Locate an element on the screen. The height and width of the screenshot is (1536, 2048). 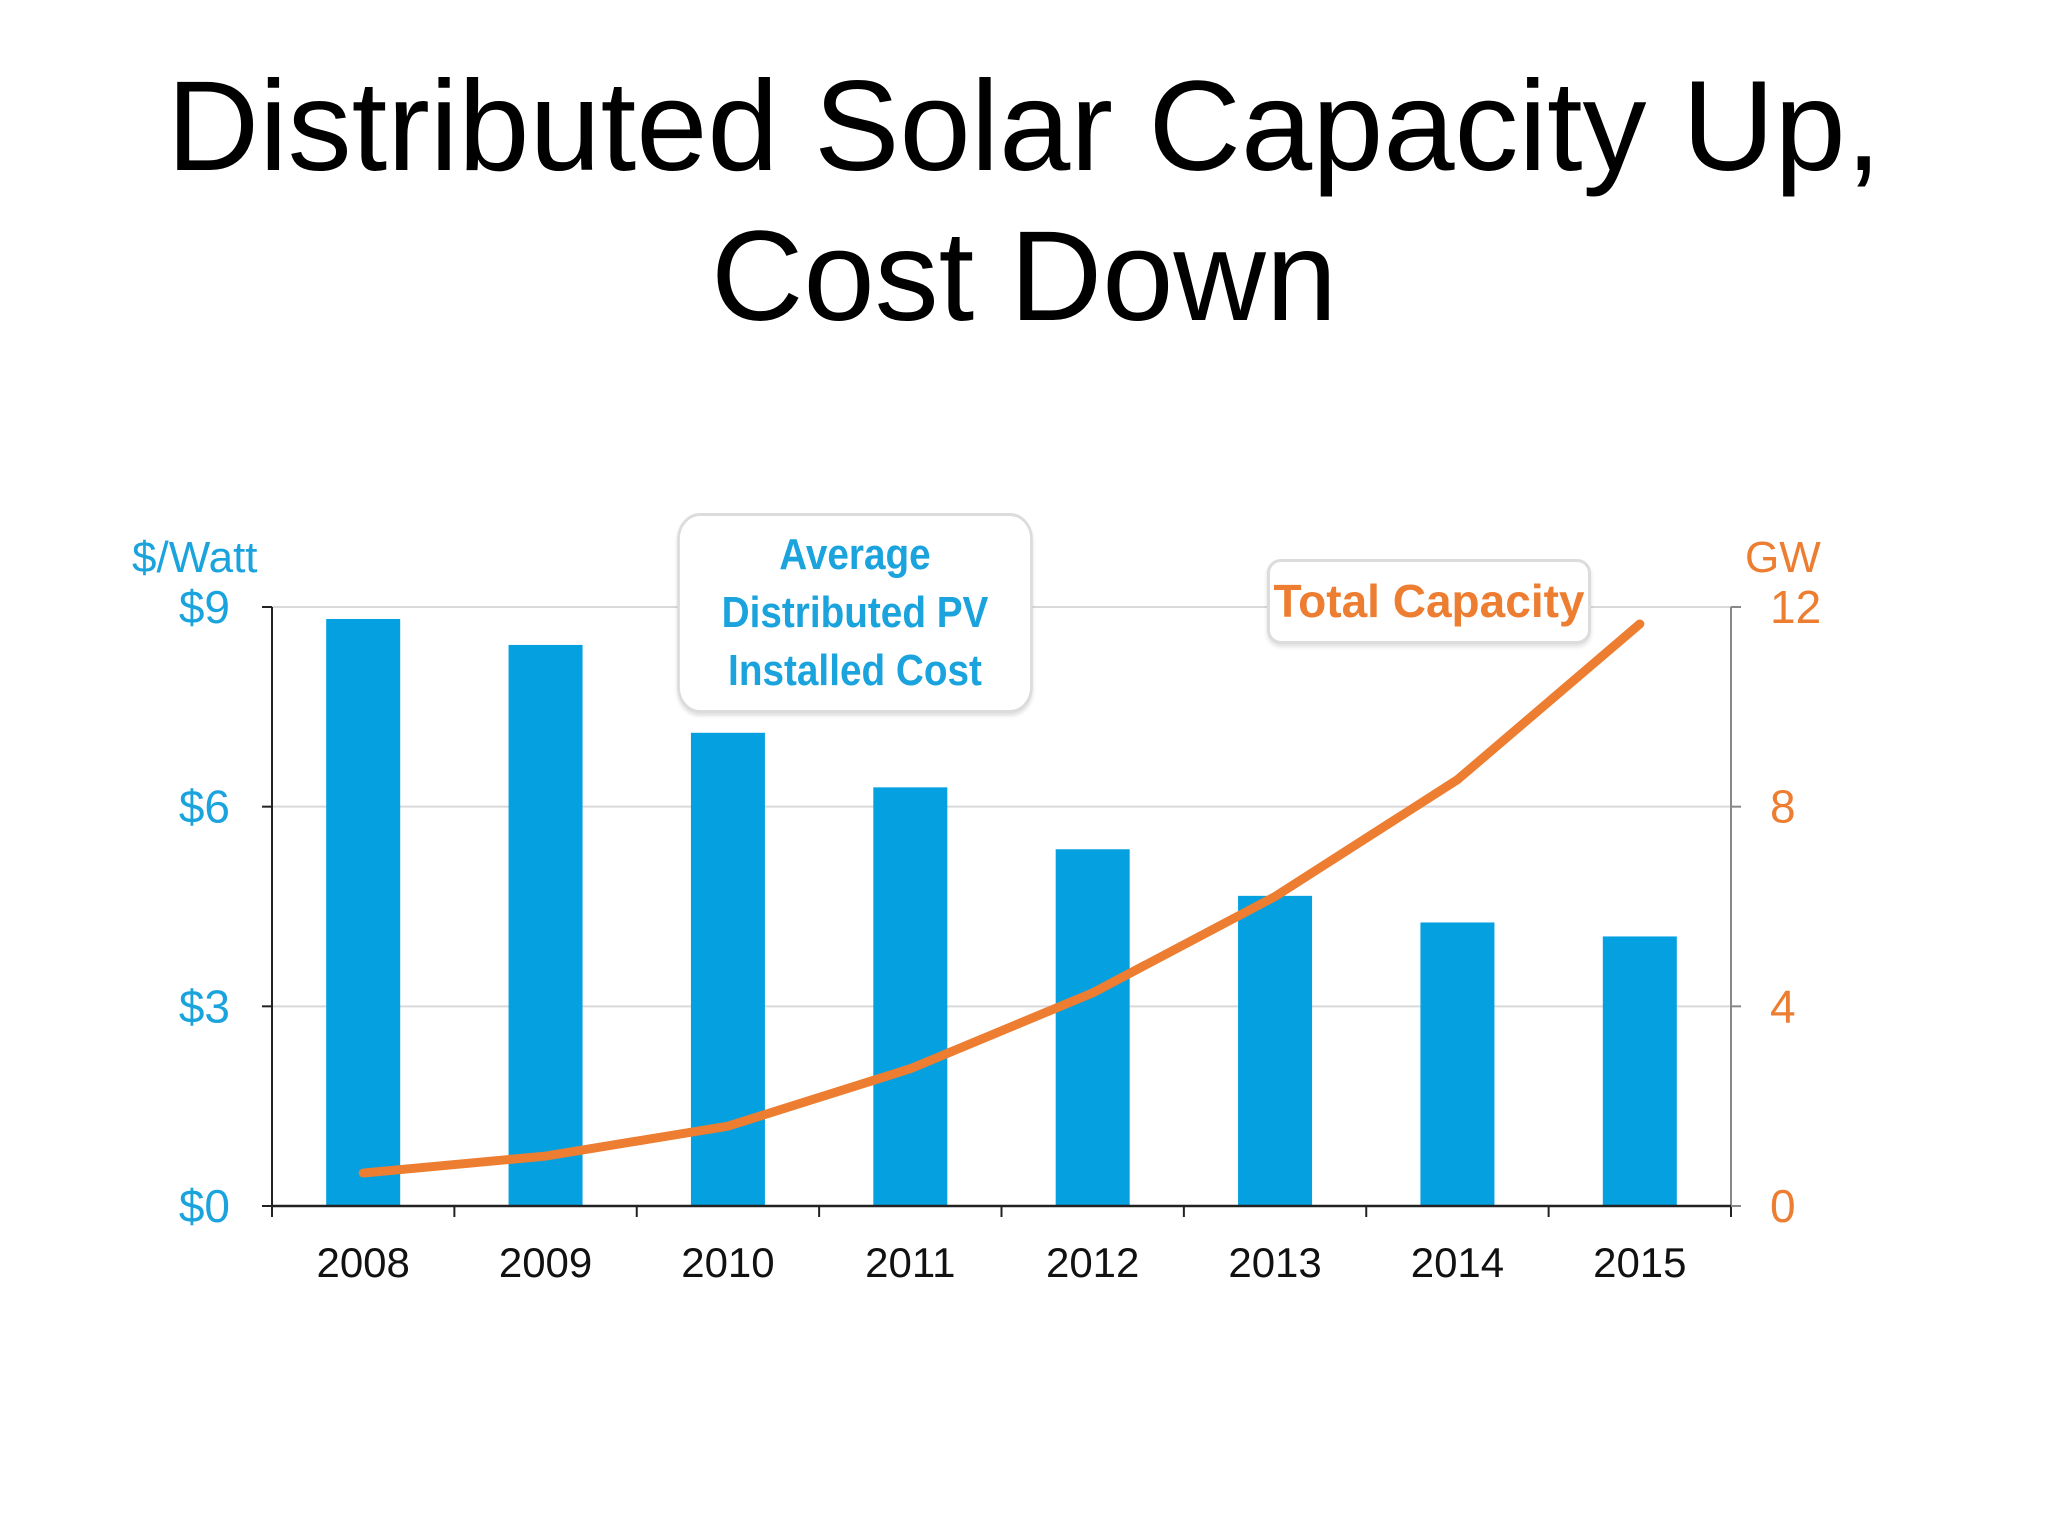
left-tick-label: $0 is located at coordinates (204, 1206).